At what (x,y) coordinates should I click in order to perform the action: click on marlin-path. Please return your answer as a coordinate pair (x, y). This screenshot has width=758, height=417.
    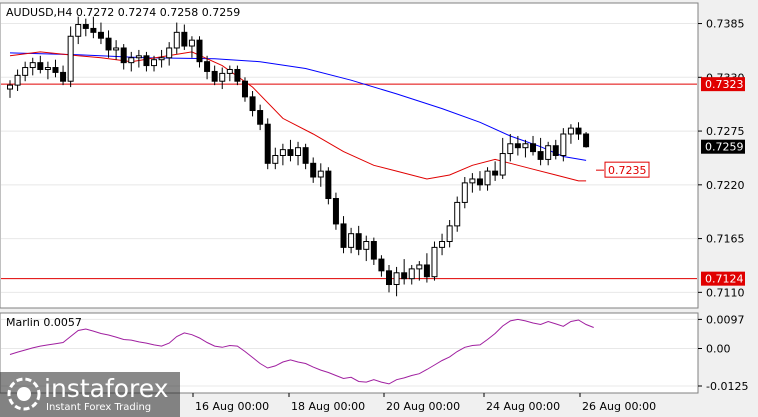
    Looking at the image, I should click on (301, 351).